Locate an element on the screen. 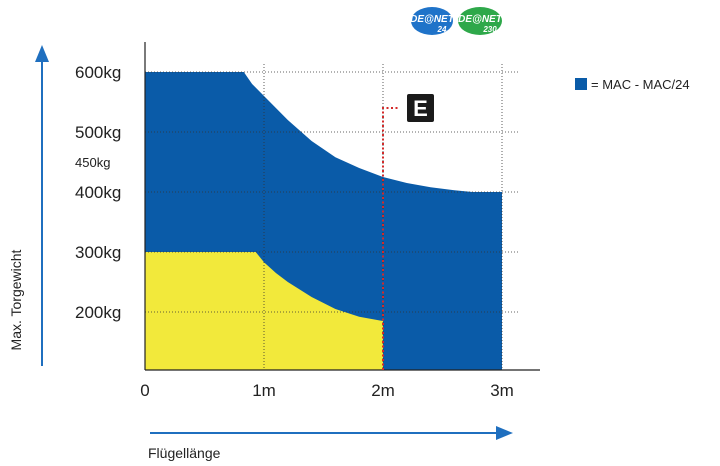 This screenshot has height=466, width=720. marker-box is located at coordinates (420, 108).